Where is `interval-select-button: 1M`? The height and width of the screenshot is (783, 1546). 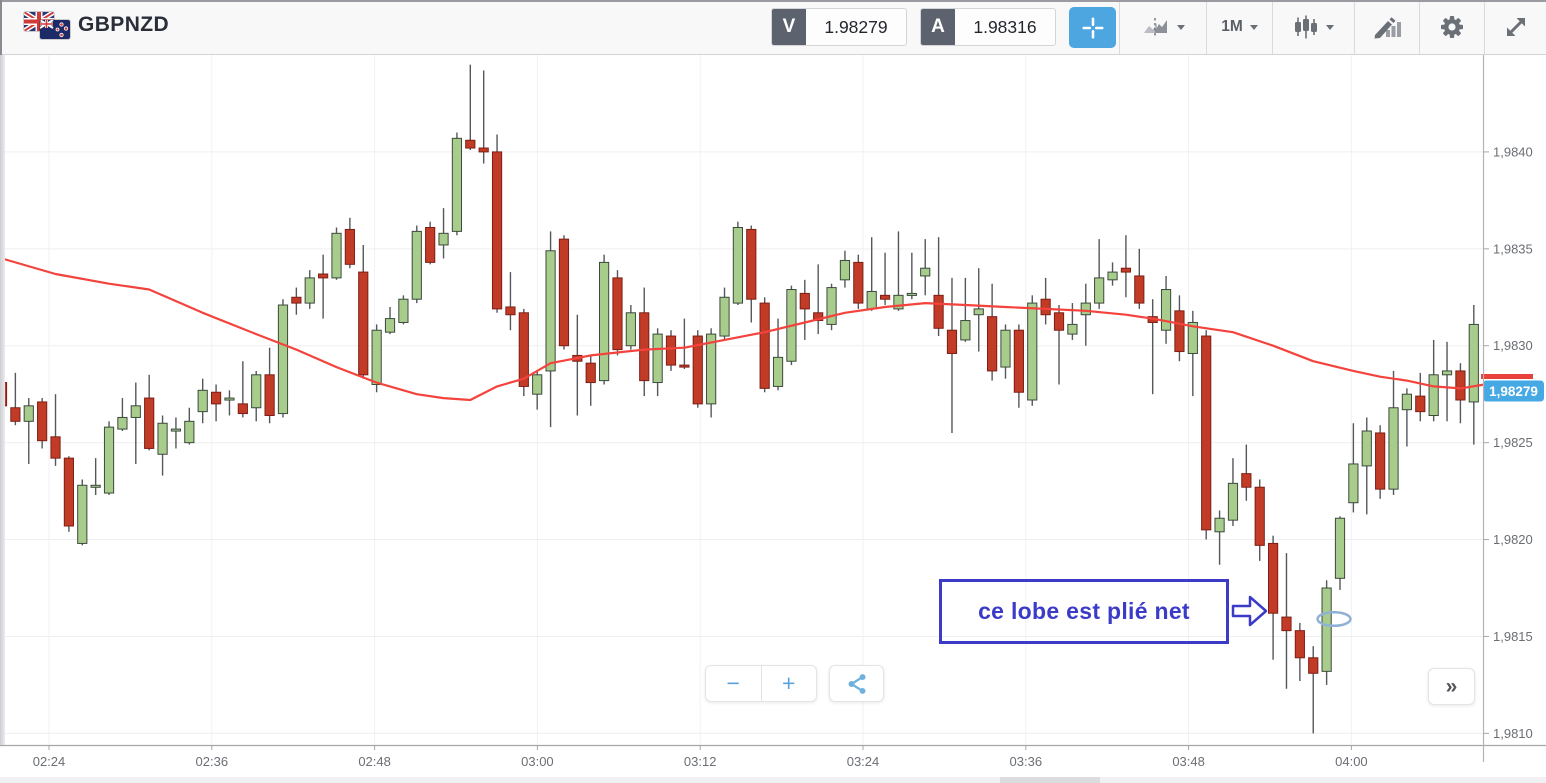 interval-select-button: 1M is located at coordinates (1239, 27).